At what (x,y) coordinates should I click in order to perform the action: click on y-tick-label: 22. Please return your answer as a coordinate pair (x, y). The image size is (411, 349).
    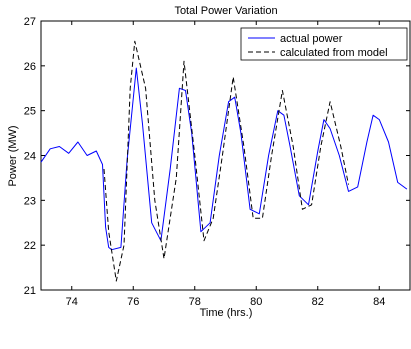
    Looking at the image, I should click on (30, 246).